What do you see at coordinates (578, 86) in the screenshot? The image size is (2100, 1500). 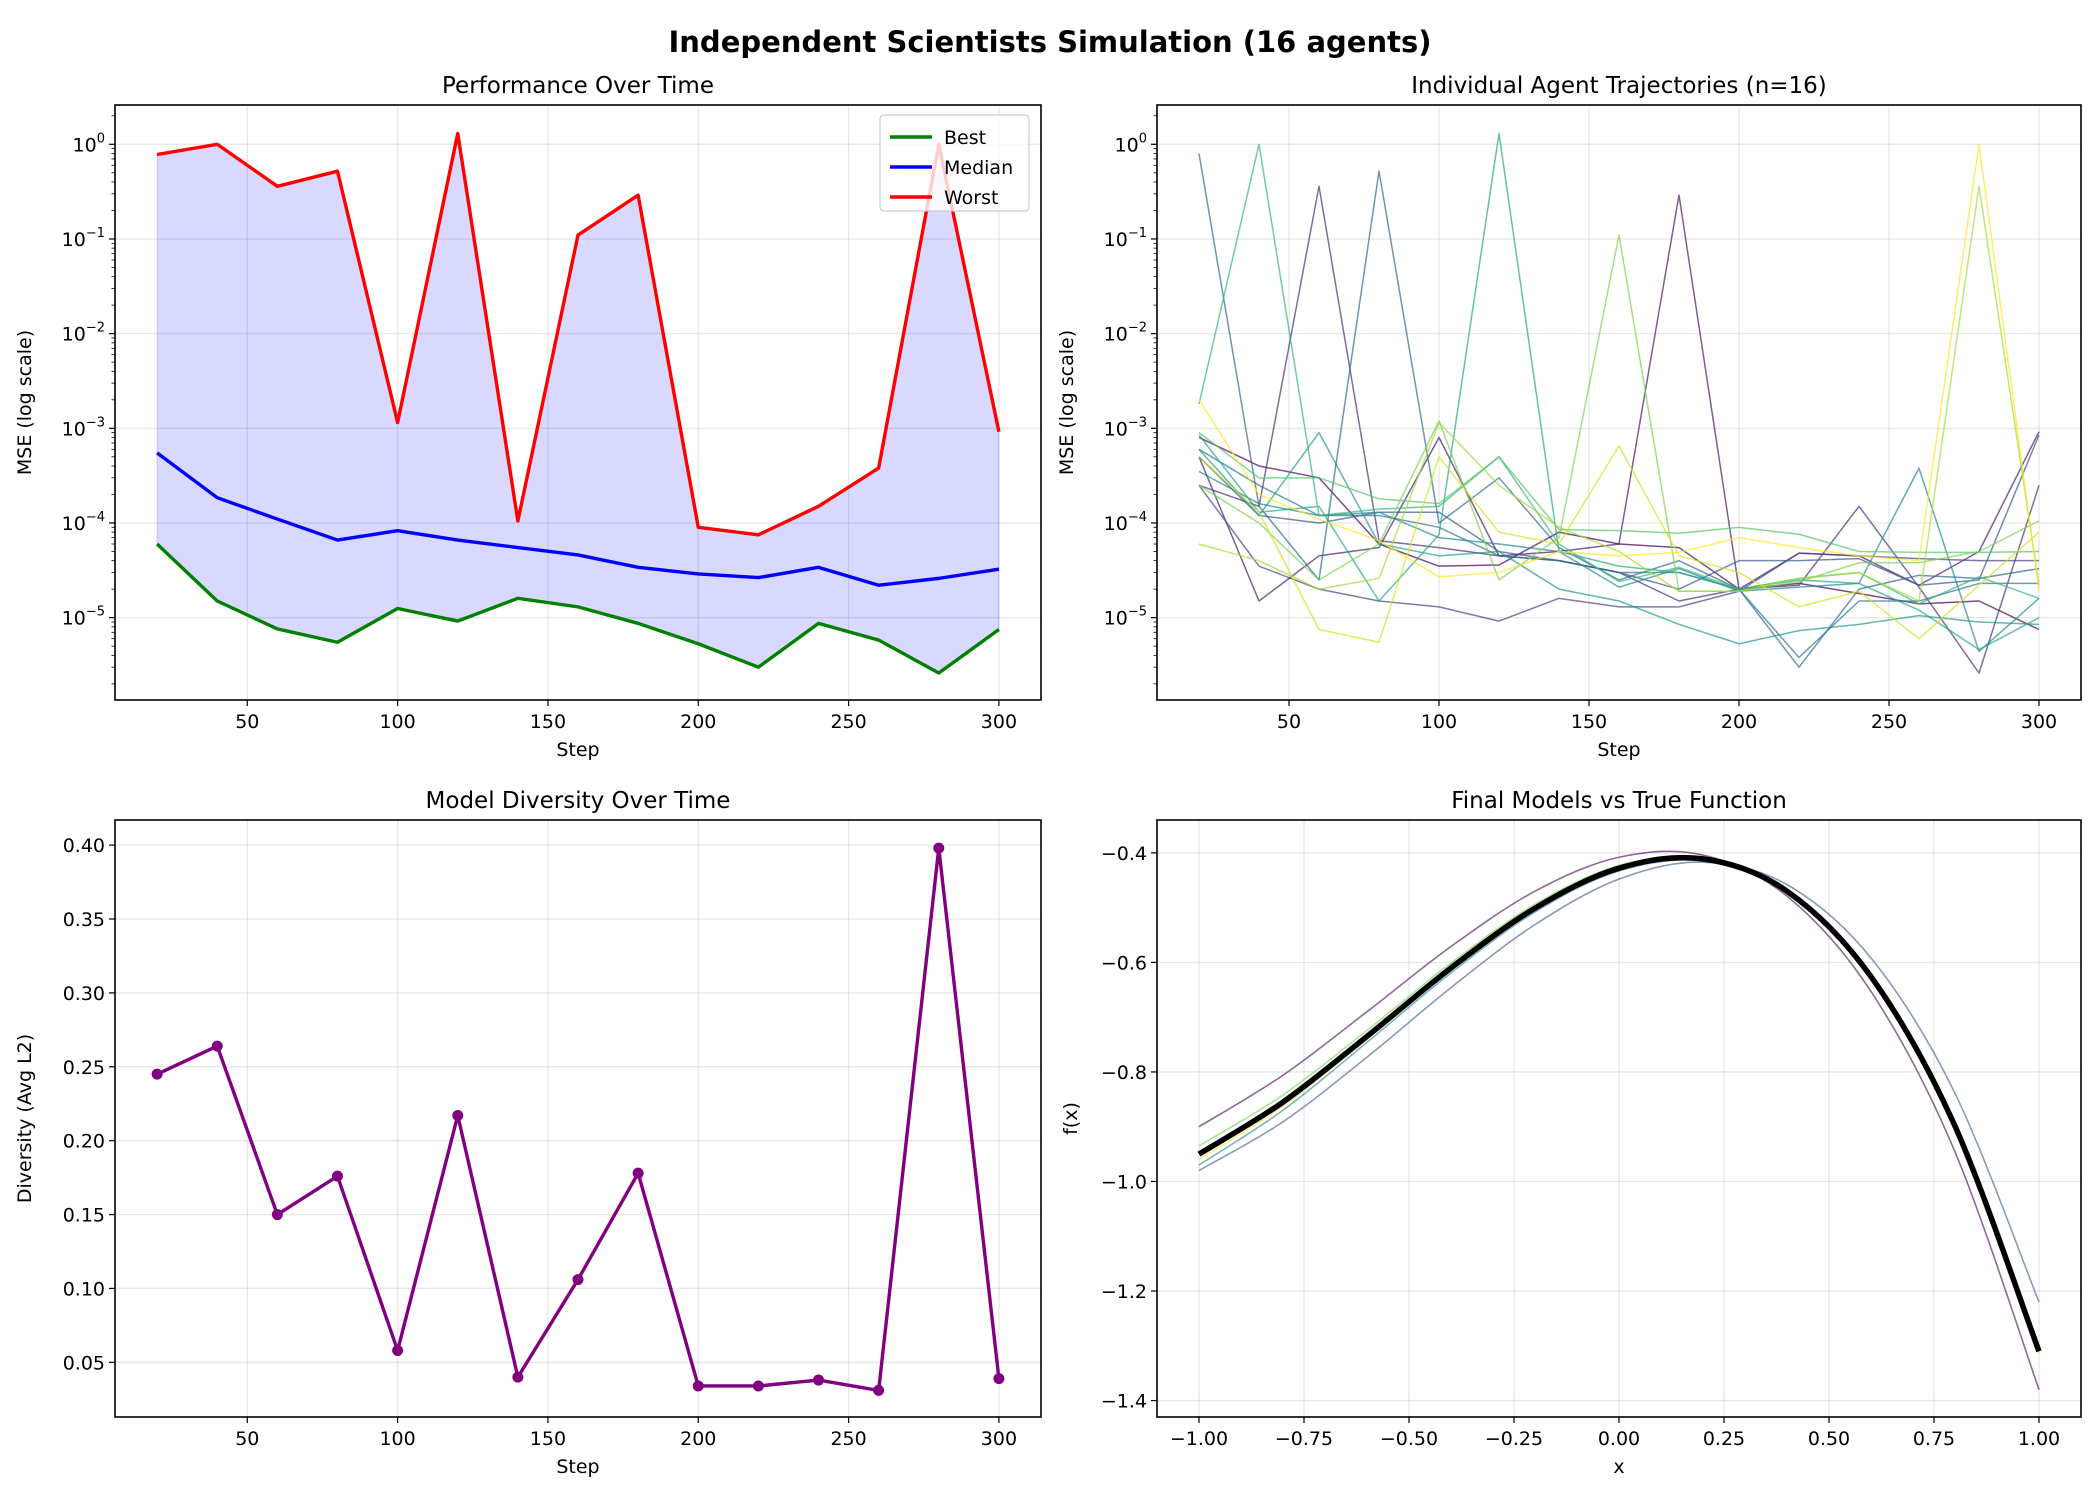 I see `subplot-title: Performance Over Time` at bounding box center [578, 86].